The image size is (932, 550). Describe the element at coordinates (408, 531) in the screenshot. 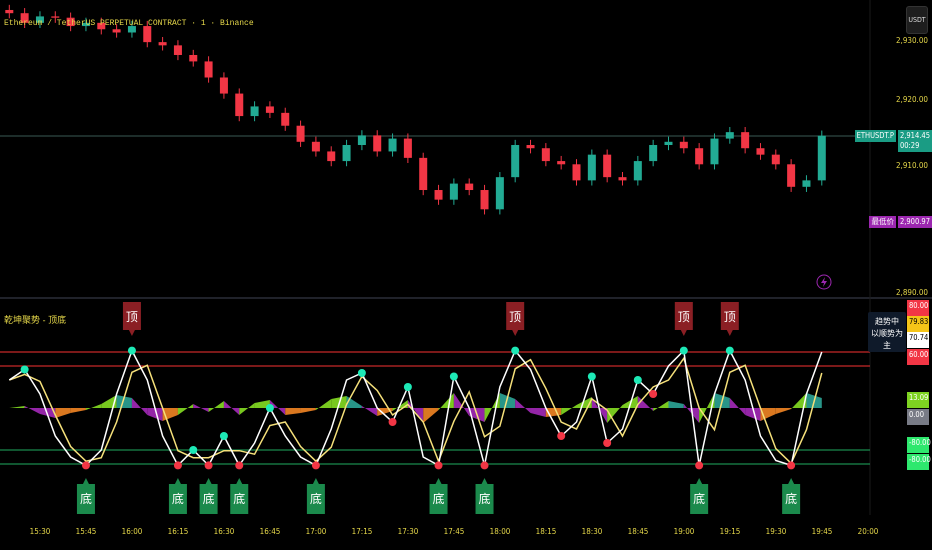

I see `time-tick: 17:30` at that location.